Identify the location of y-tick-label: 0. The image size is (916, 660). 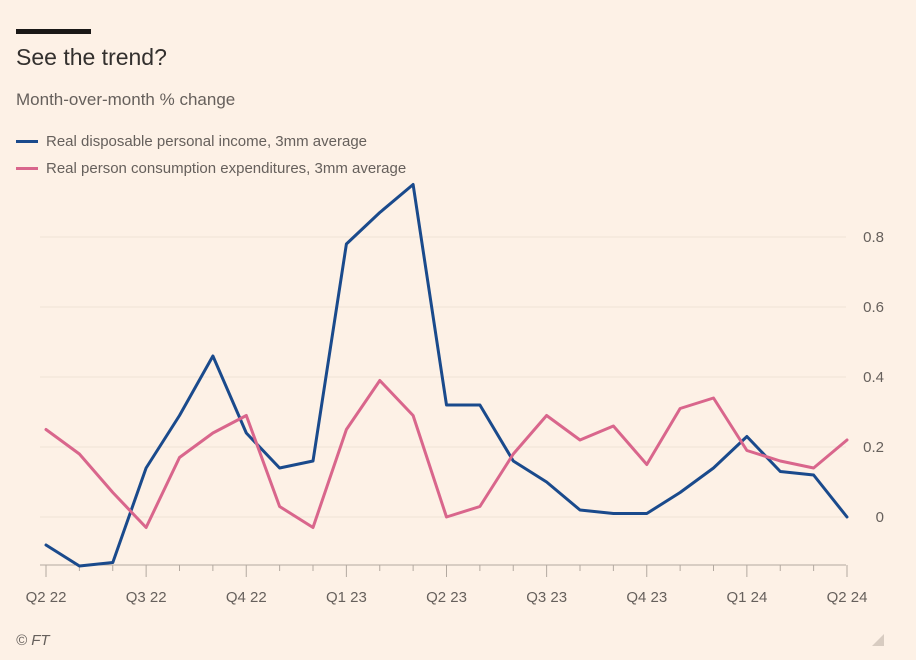
(880, 517).